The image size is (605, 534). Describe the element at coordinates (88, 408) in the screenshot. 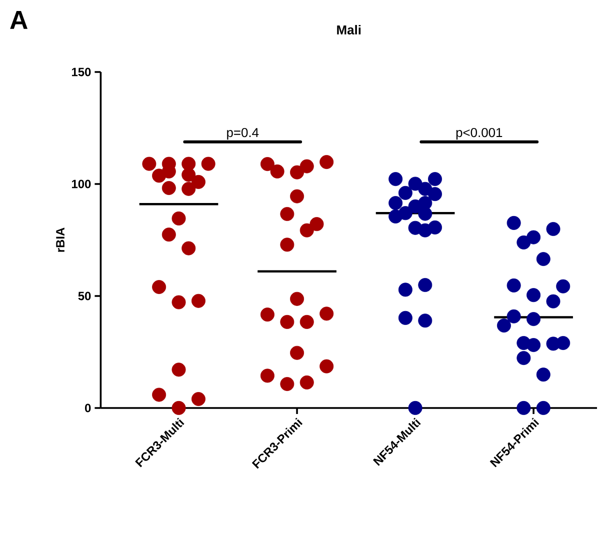

I see `y-tick-label: 0` at that location.